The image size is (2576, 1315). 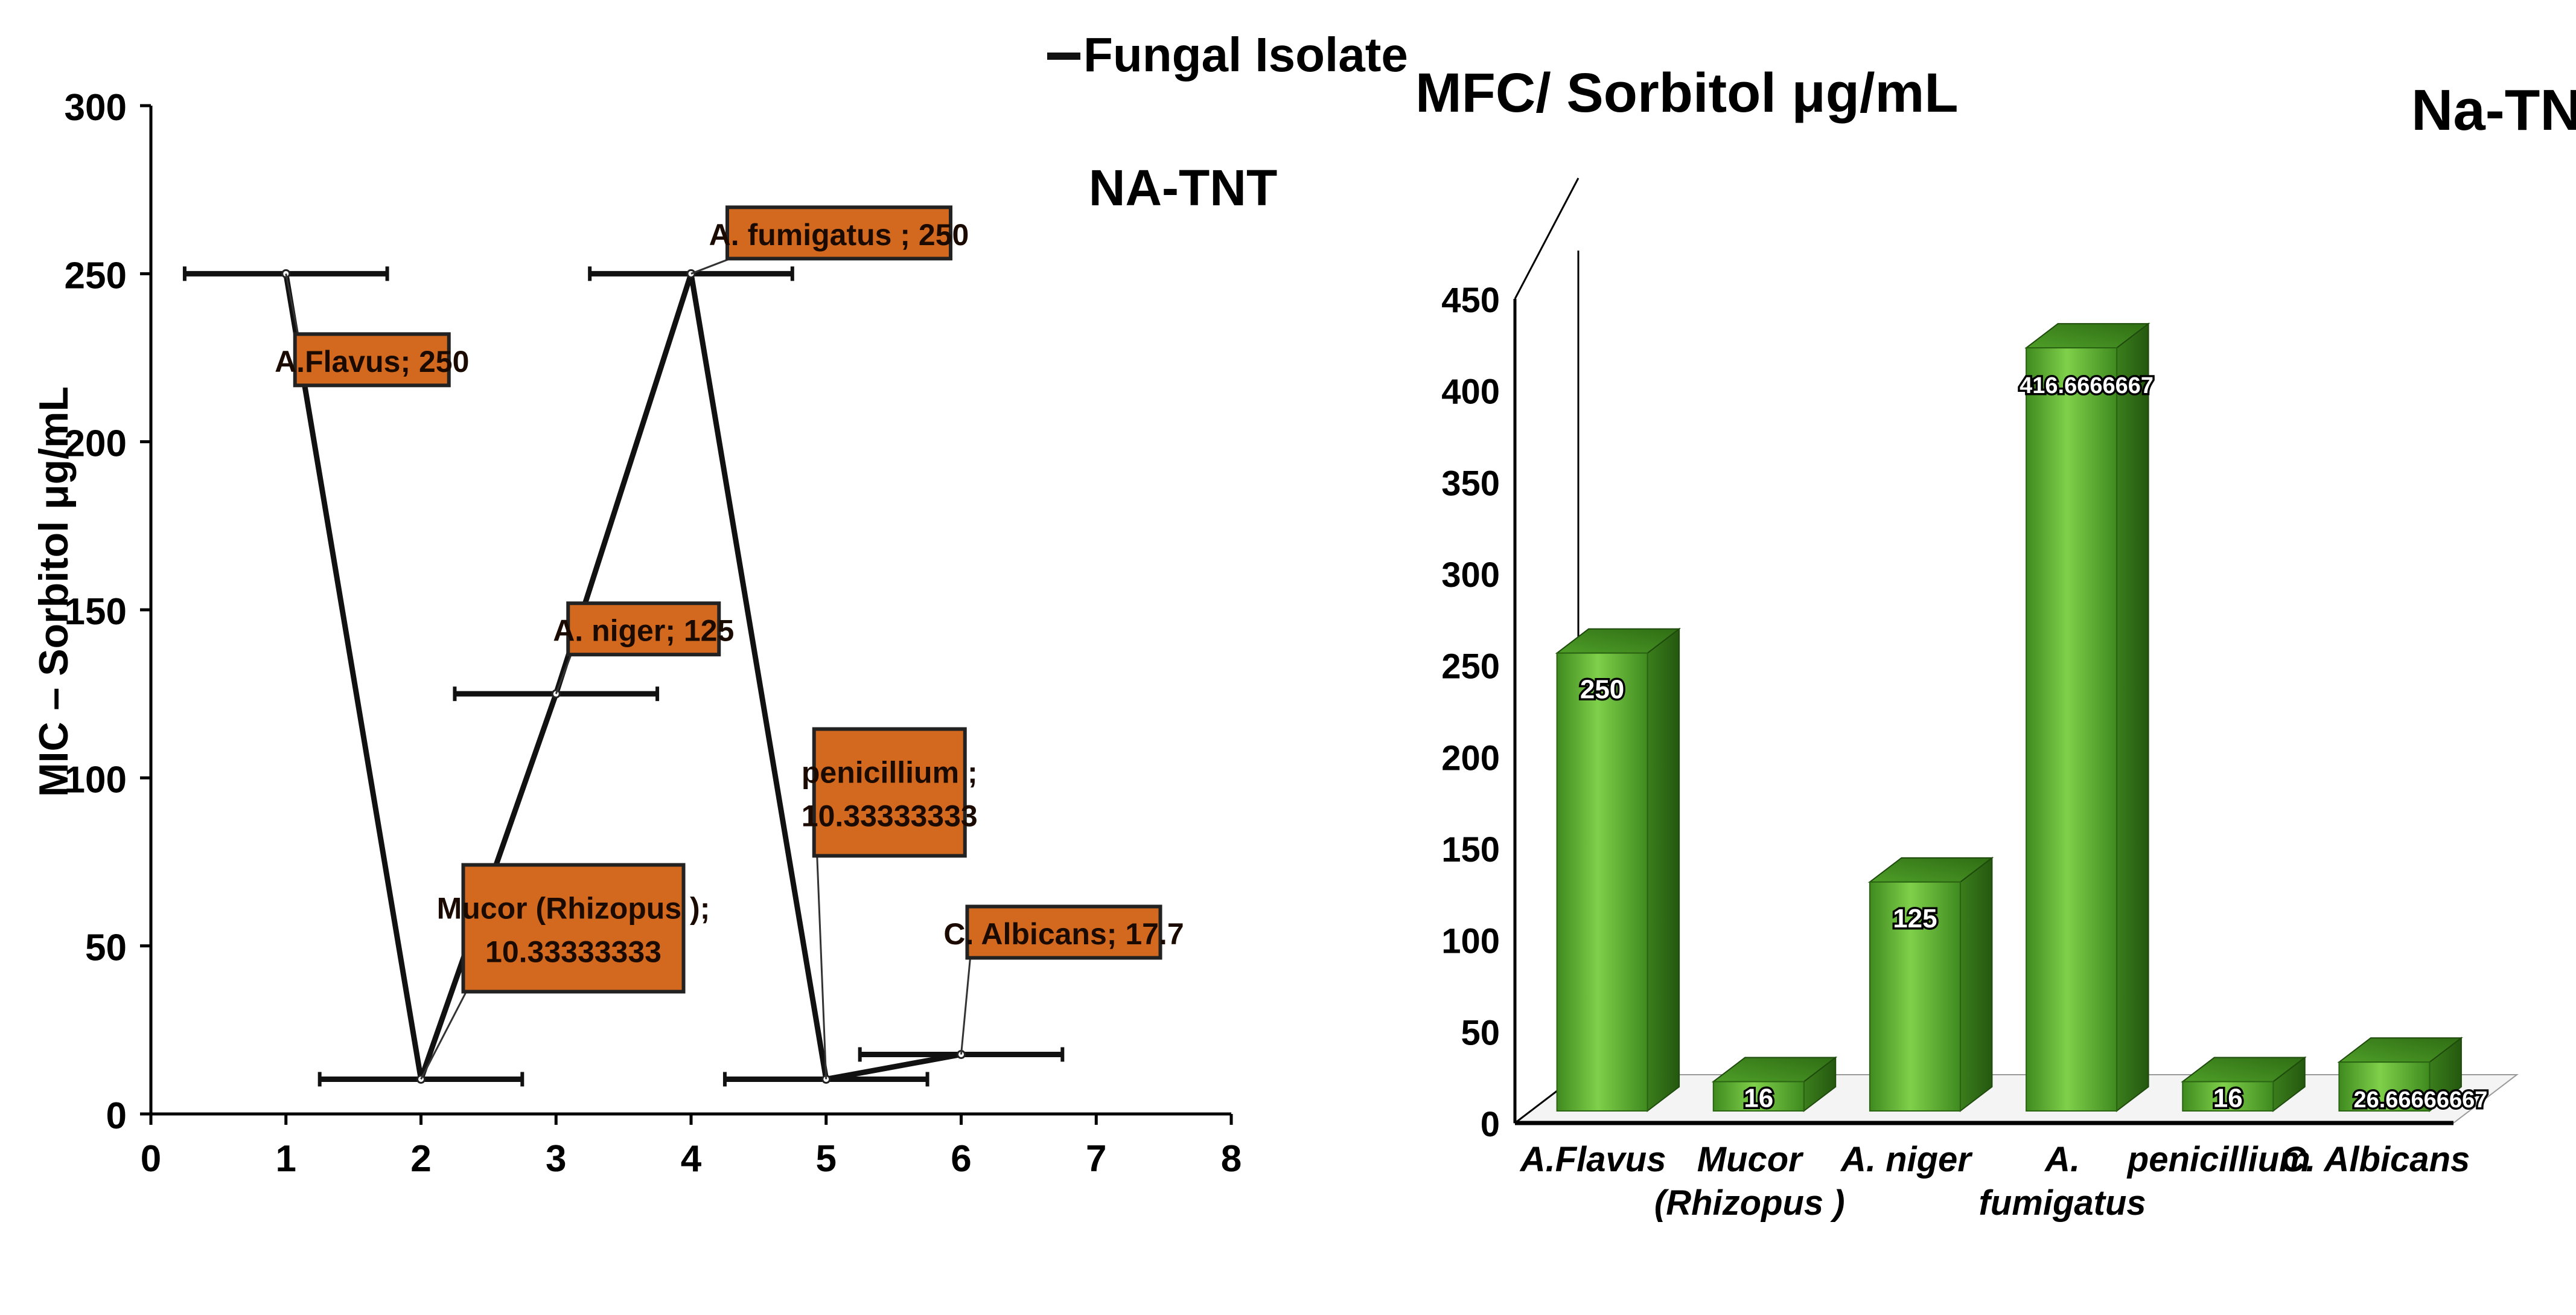 I want to click on right-y-tick-label: 450, so click(x=1470, y=300).